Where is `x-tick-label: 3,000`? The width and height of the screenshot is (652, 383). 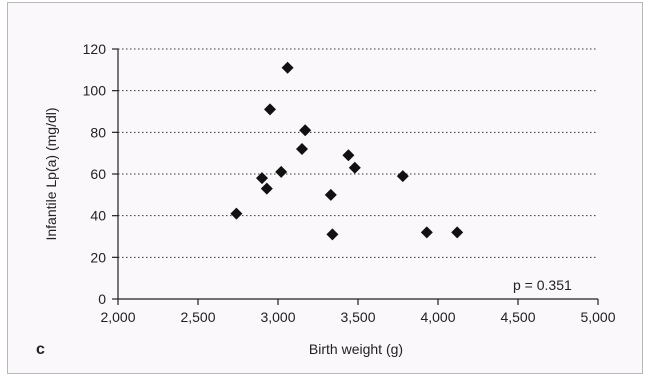
x-tick-label: 3,000 is located at coordinates (277, 317).